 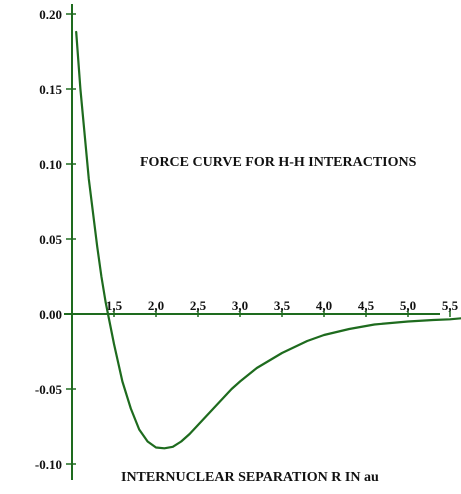 What do you see at coordinates (48, 464) in the screenshot?
I see `y-tick-label: -0.10` at bounding box center [48, 464].